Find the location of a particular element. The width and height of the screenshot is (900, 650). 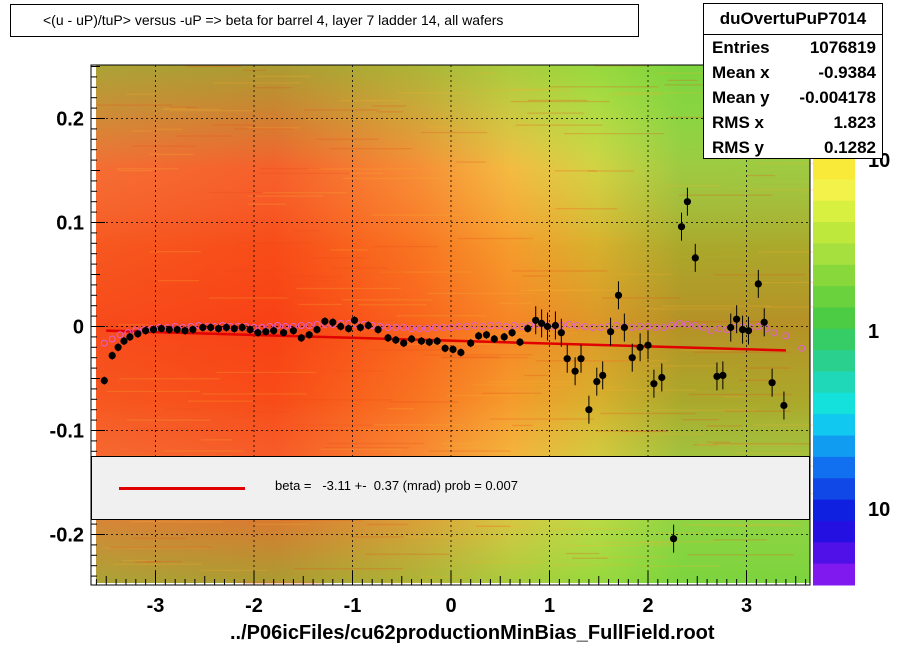

y-tick-label: 0.1 is located at coordinates (70, 224).